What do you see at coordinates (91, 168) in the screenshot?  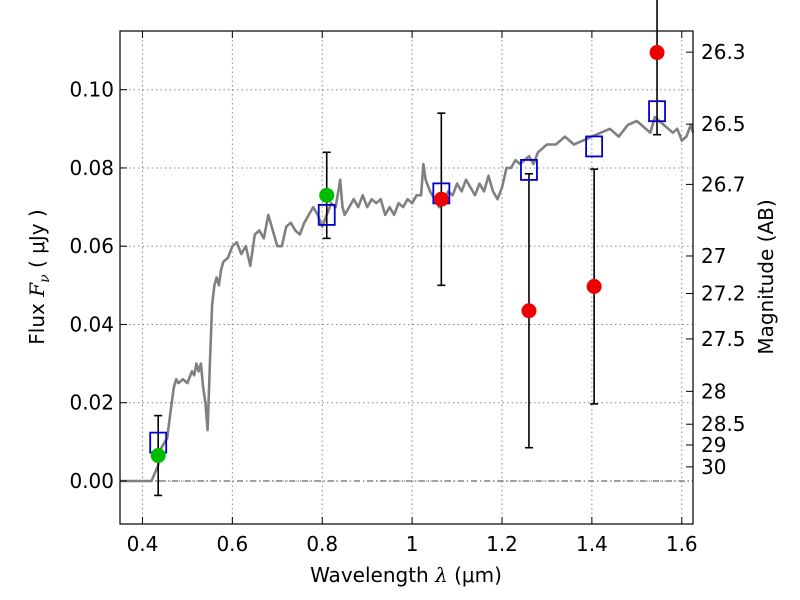 I see `y-tick-label: 0.08` at bounding box center [91, 168].